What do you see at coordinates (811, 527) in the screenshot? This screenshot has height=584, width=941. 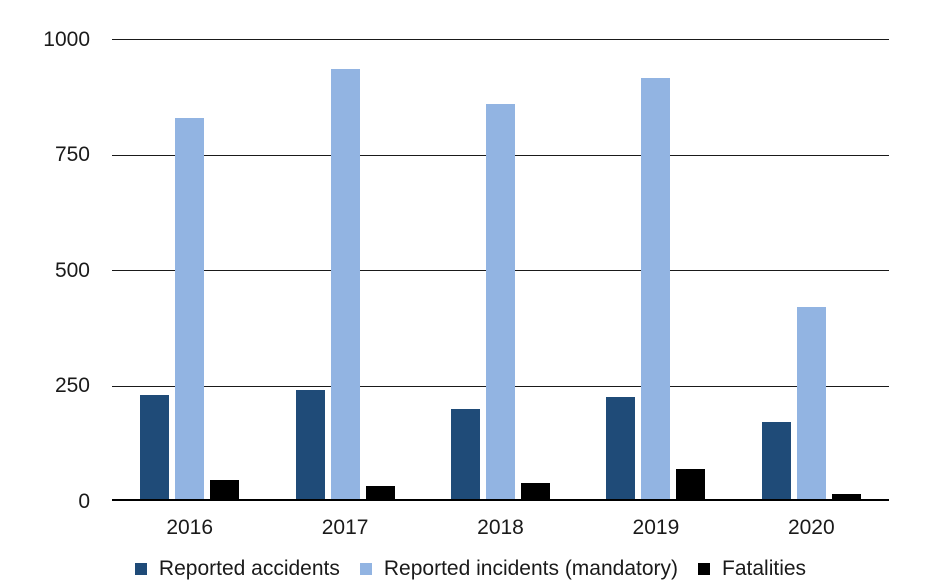 I see `x-tick-label-2020: 2020` at bounding box center [811, 527].